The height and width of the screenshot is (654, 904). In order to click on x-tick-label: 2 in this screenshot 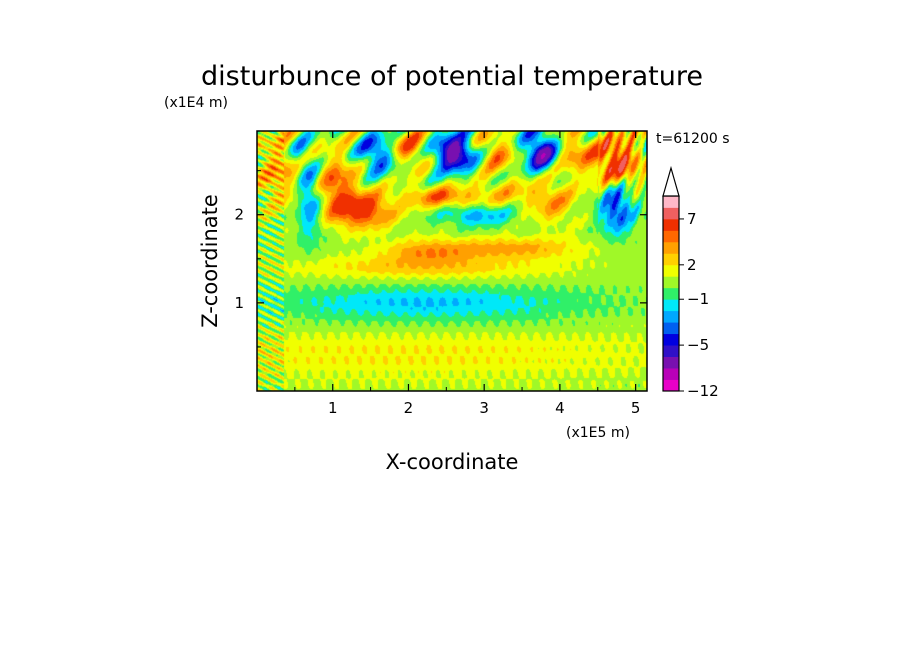, I will do `click(409, 408)`.